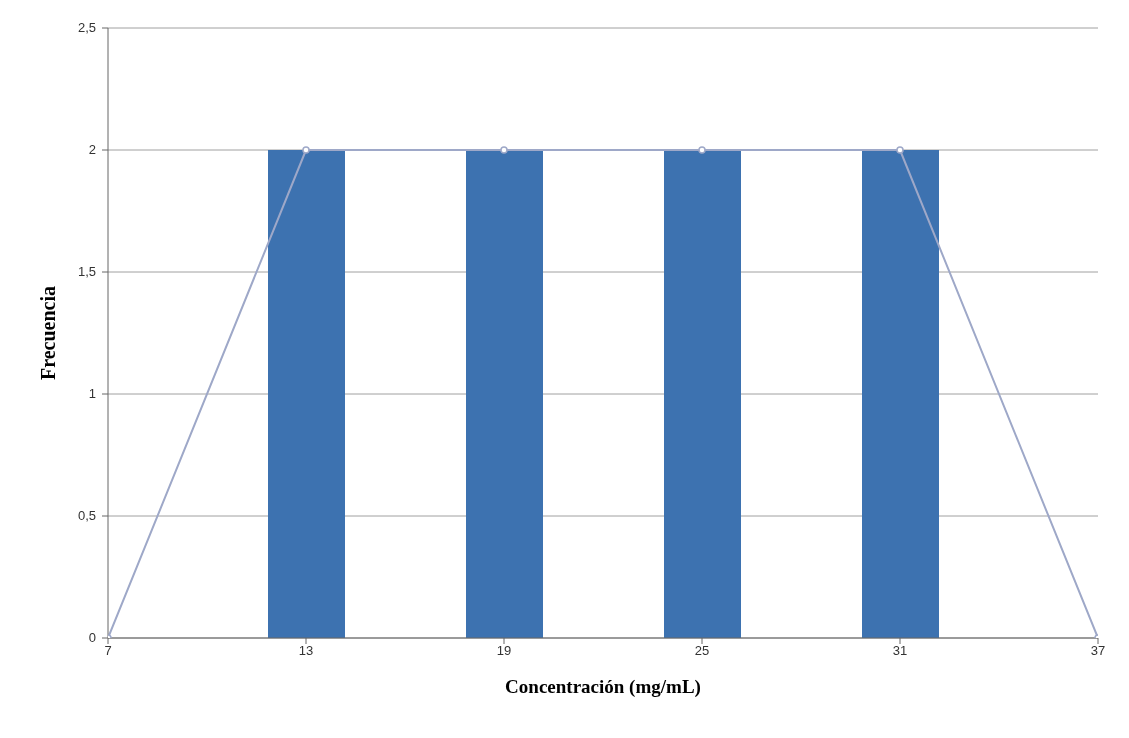 The width and height of the screenshot is (1129, 738). I want to click on x-tick-label: 13, so click(306, 651).